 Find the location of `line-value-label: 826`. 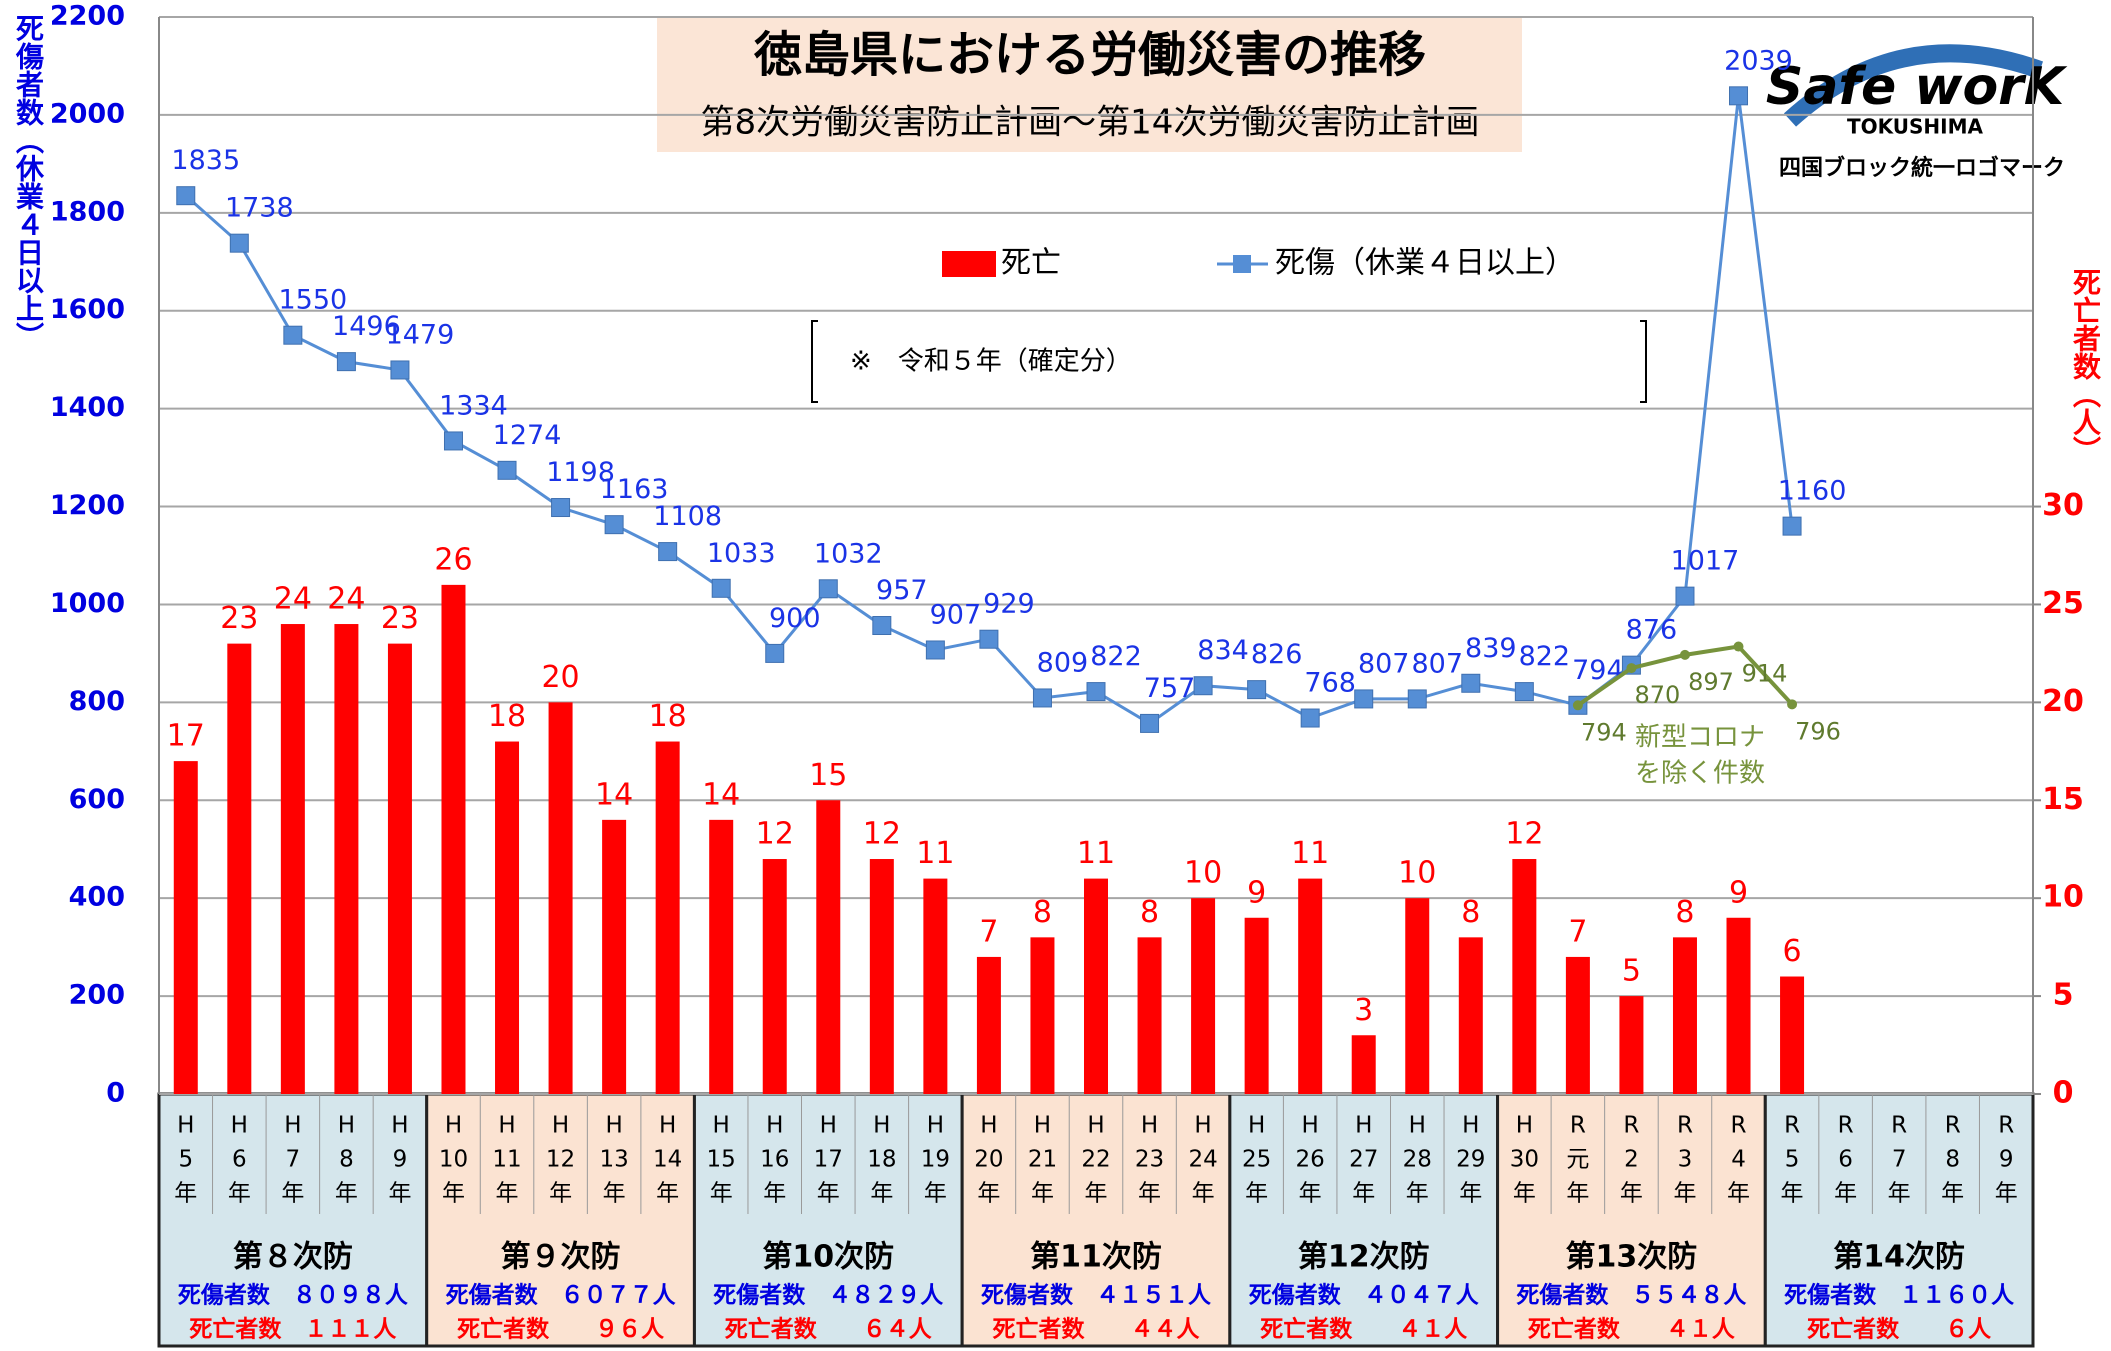

line-value-label: 826 is located at coordinates (1277, 654).